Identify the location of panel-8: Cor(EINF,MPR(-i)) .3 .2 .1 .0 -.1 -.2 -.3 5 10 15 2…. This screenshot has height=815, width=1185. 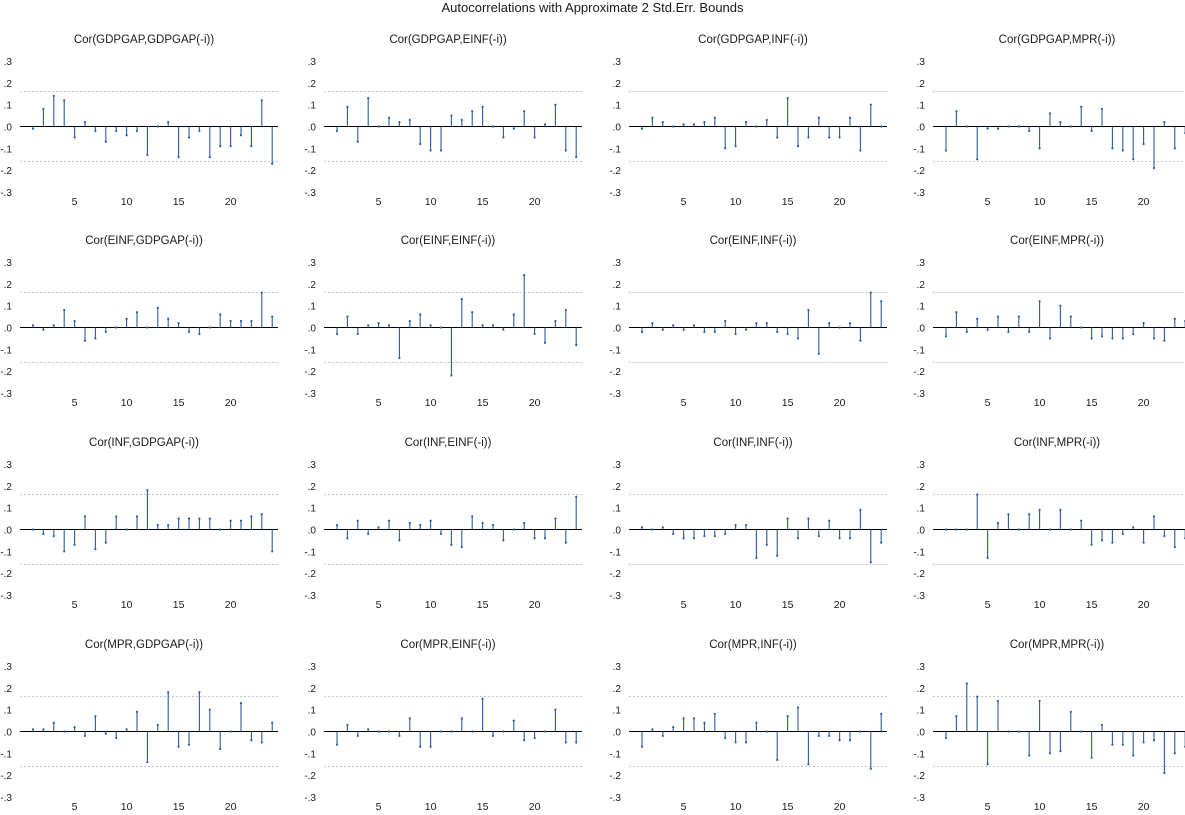
(1049, 322).